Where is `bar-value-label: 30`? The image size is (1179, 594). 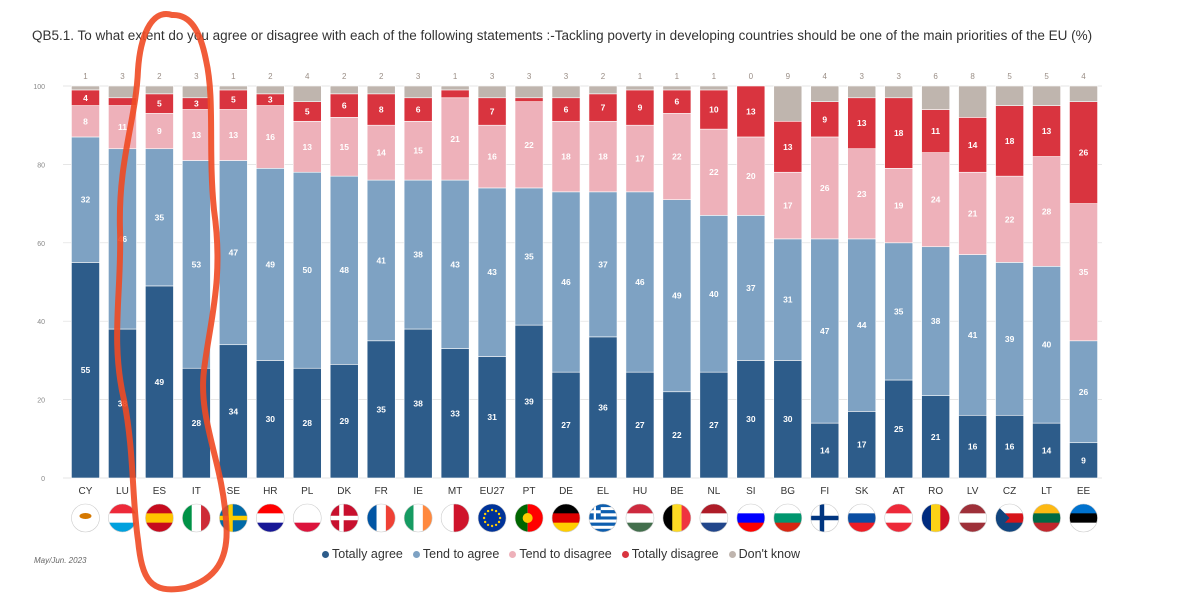 bar-value-label: 30 is located at coordinates (751, 419).